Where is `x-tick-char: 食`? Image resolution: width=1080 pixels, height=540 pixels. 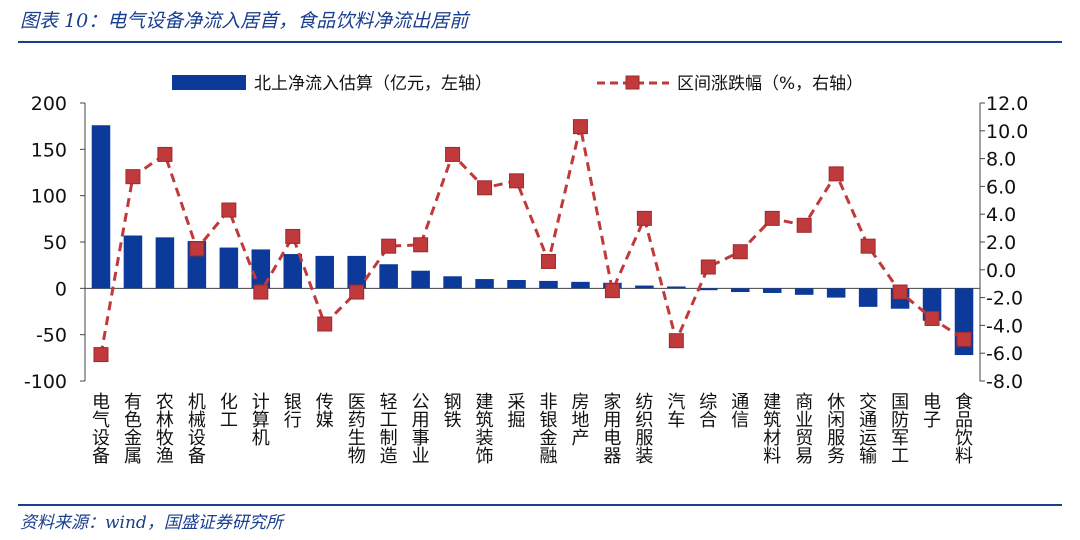 x-tick-char: 食 is located at coordinates (964, 402).